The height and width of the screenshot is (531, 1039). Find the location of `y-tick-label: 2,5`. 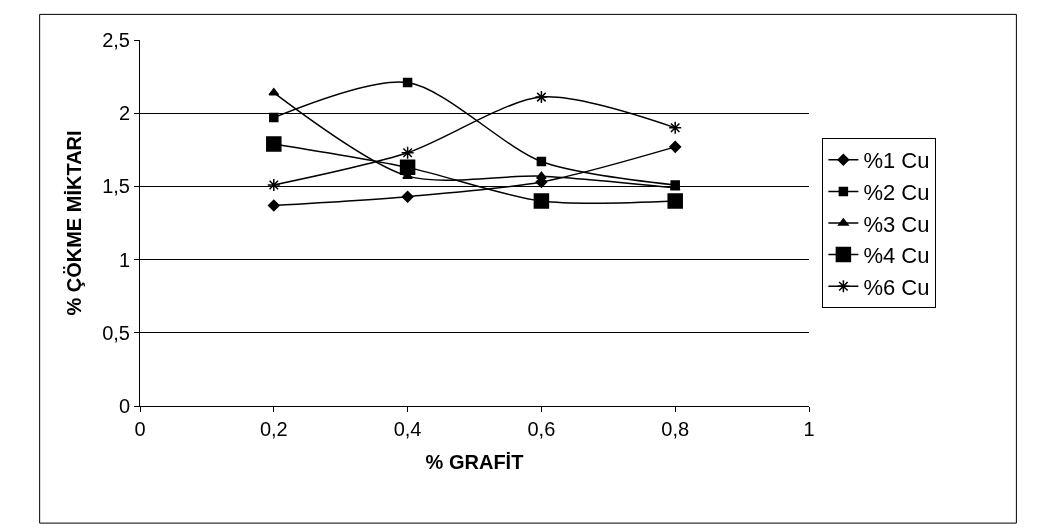

y-tick-label: 2,5 is located at coordinates (116, 40).